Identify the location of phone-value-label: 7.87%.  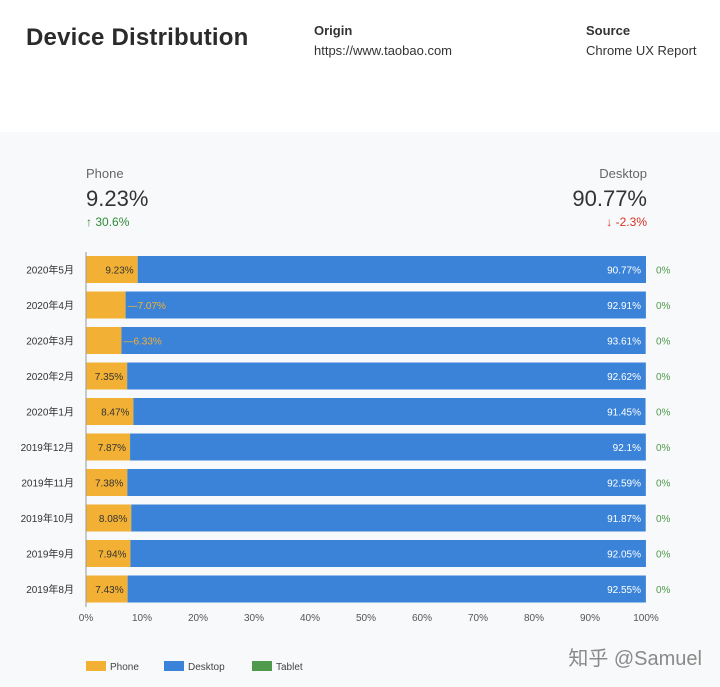
(112, 448).